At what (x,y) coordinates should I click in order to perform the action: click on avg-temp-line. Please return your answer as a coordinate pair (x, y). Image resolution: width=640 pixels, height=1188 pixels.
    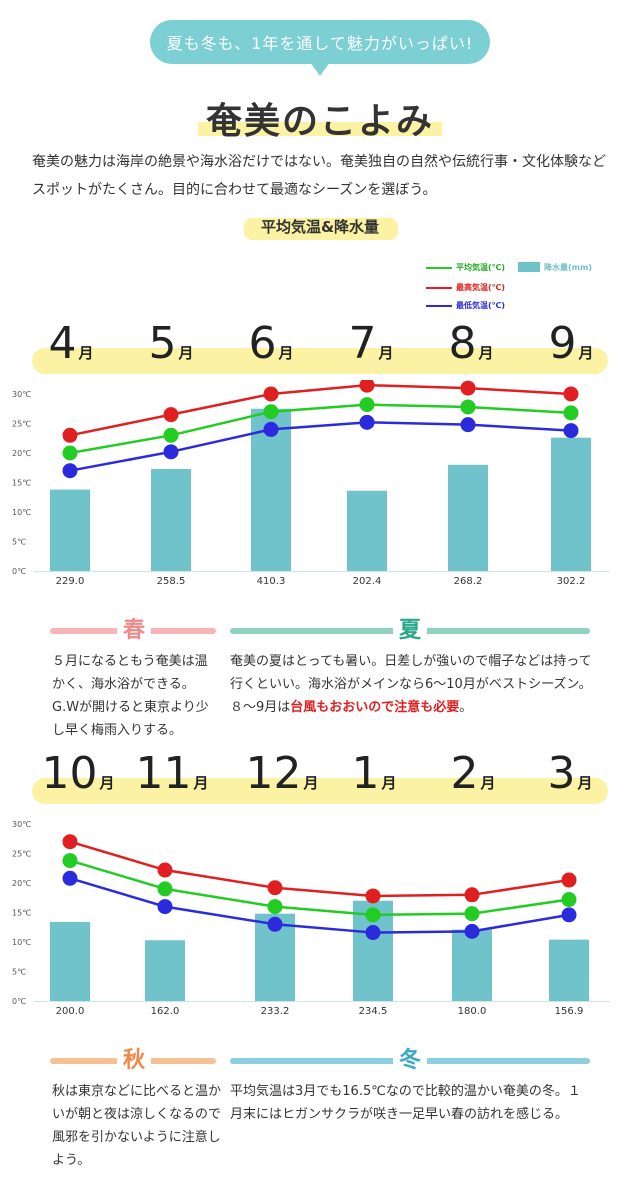
    Looking at the image, I should click on (319, 888).